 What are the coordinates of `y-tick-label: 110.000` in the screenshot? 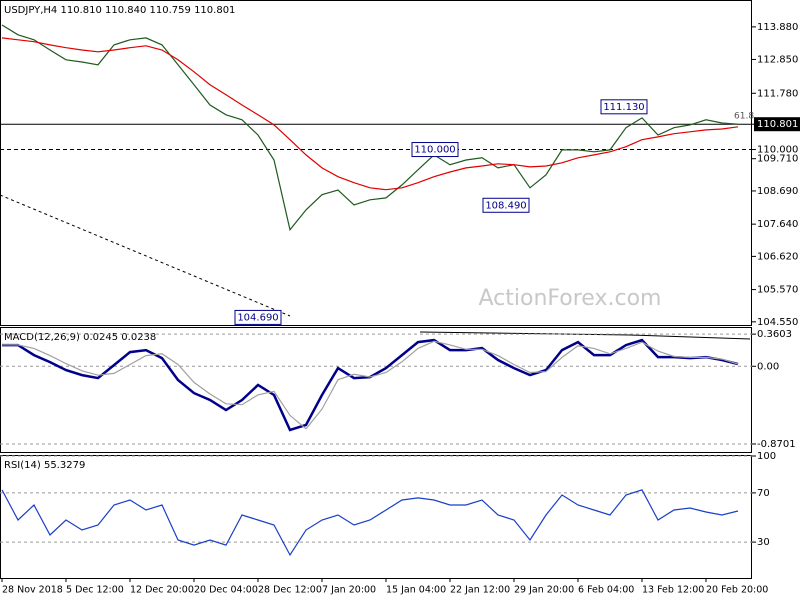 It's located at (777, 150).